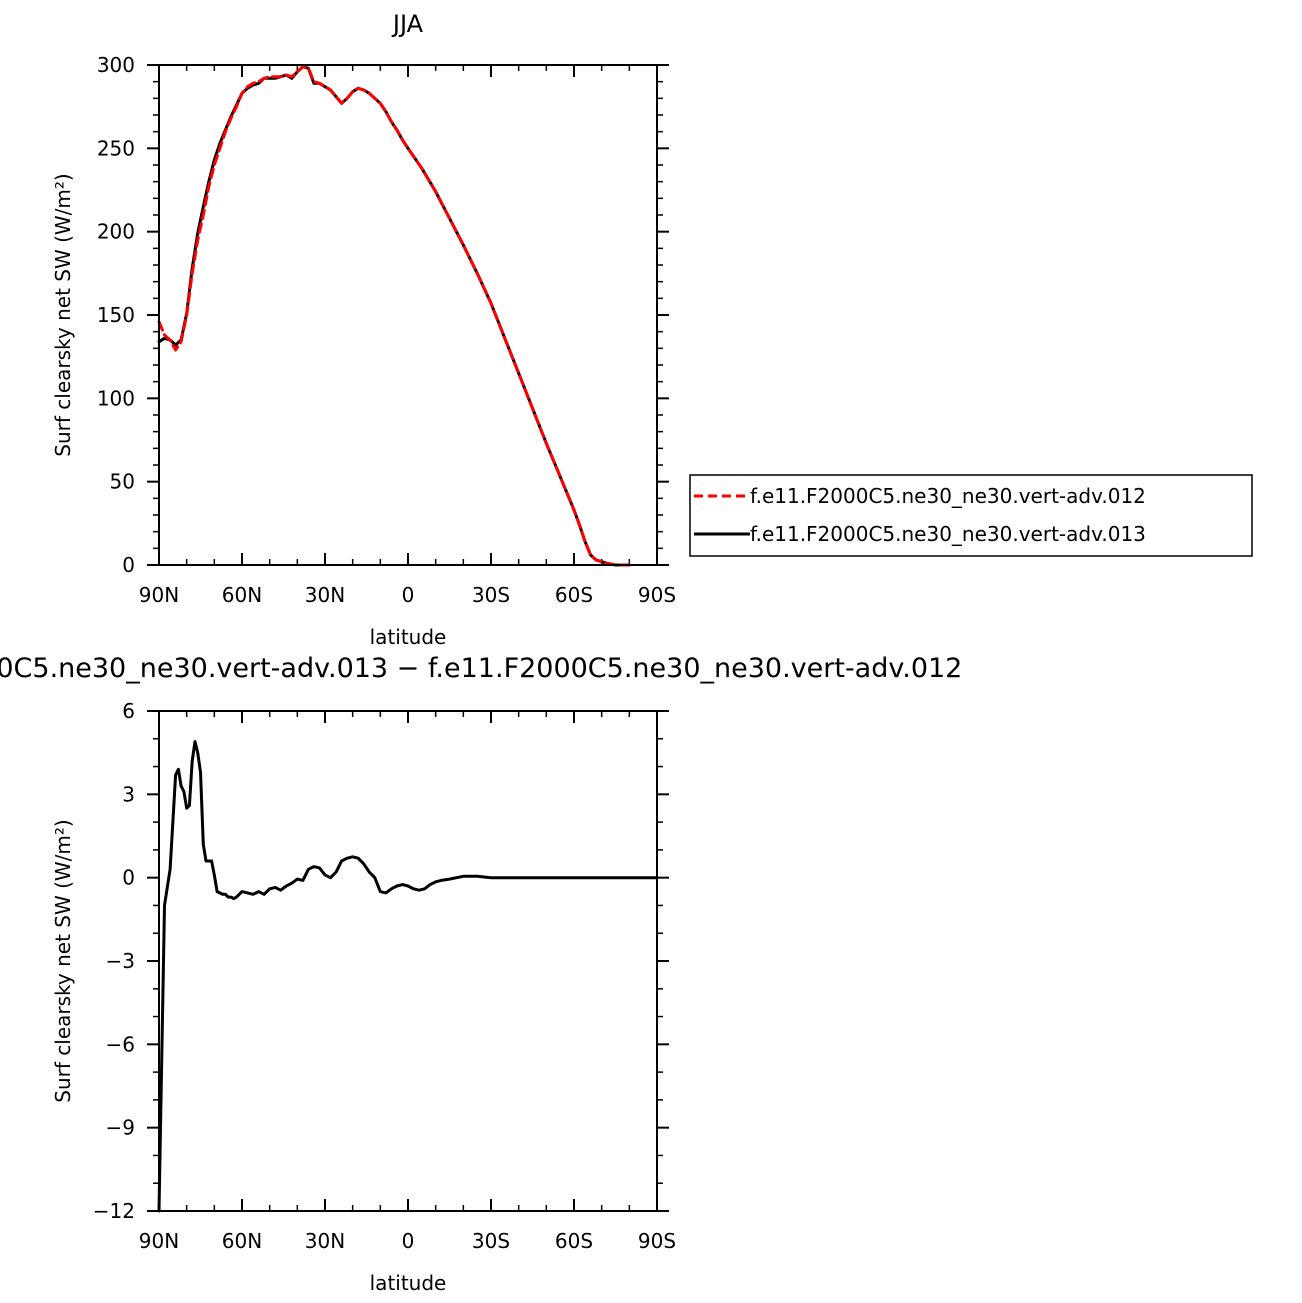 This screenshot has width=1302, height=1303. Describe the element at coordinates (242, 595) in the screenshot. I see `top-x-tick-label: 60N` at that location.